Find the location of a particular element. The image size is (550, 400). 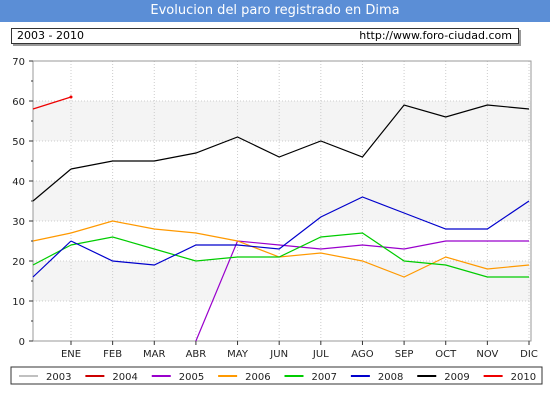

y-tick-label: 30 is located at coordinates (18, 222).